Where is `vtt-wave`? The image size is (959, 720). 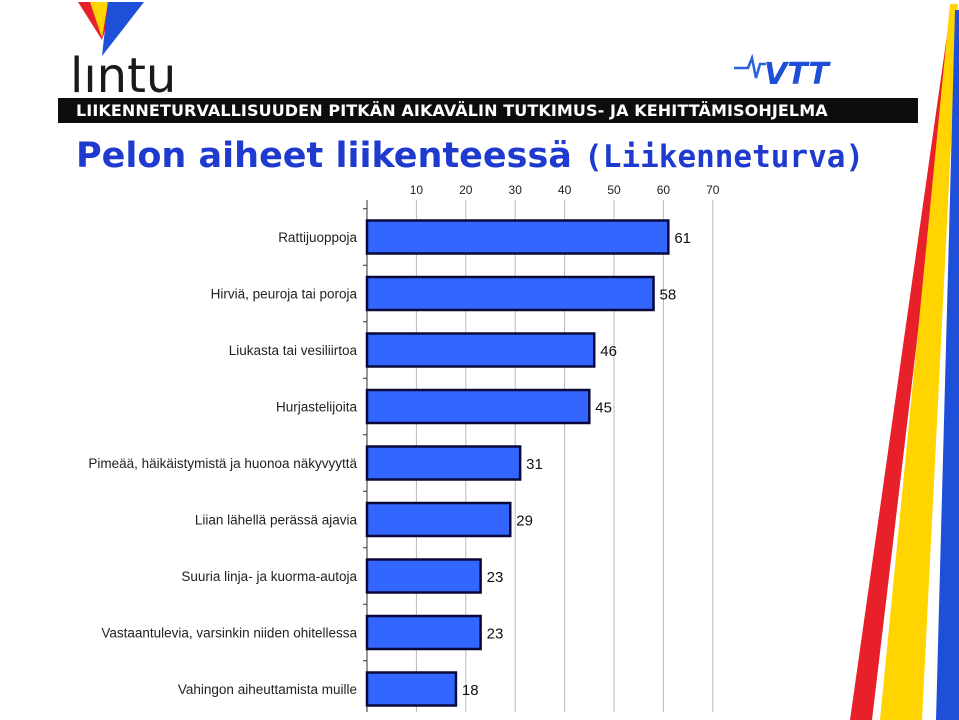
vtt-wave is located at coordinates (750, 66).